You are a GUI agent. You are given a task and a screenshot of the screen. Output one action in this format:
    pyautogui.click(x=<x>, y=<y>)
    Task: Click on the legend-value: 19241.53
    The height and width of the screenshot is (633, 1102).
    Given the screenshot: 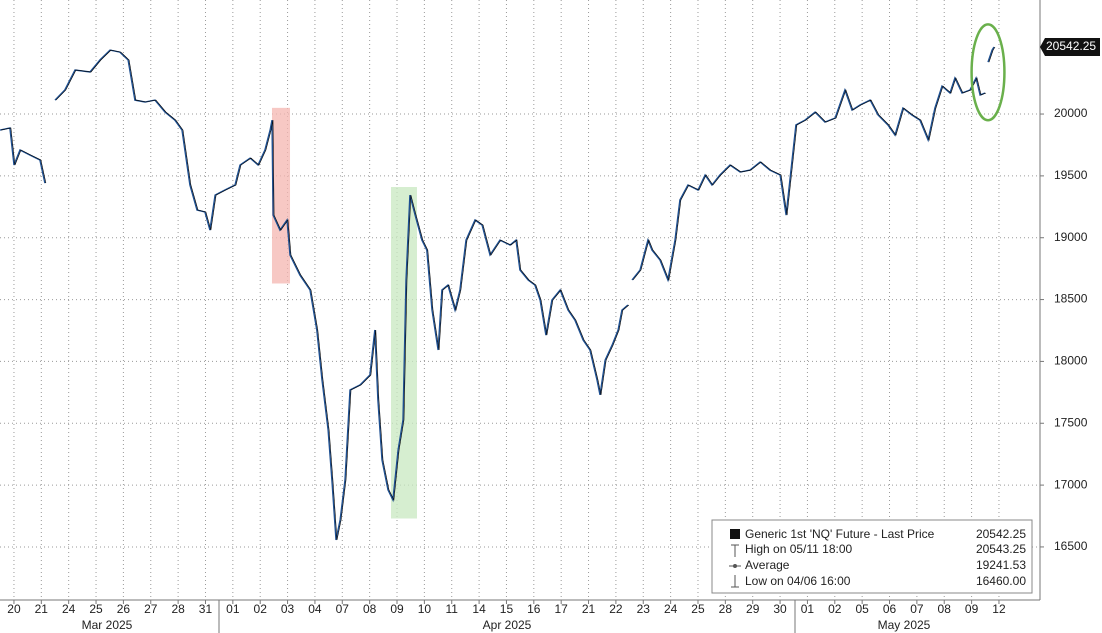 What is the action you would take?
    pyautogui.click(x=1001, y=565)
    